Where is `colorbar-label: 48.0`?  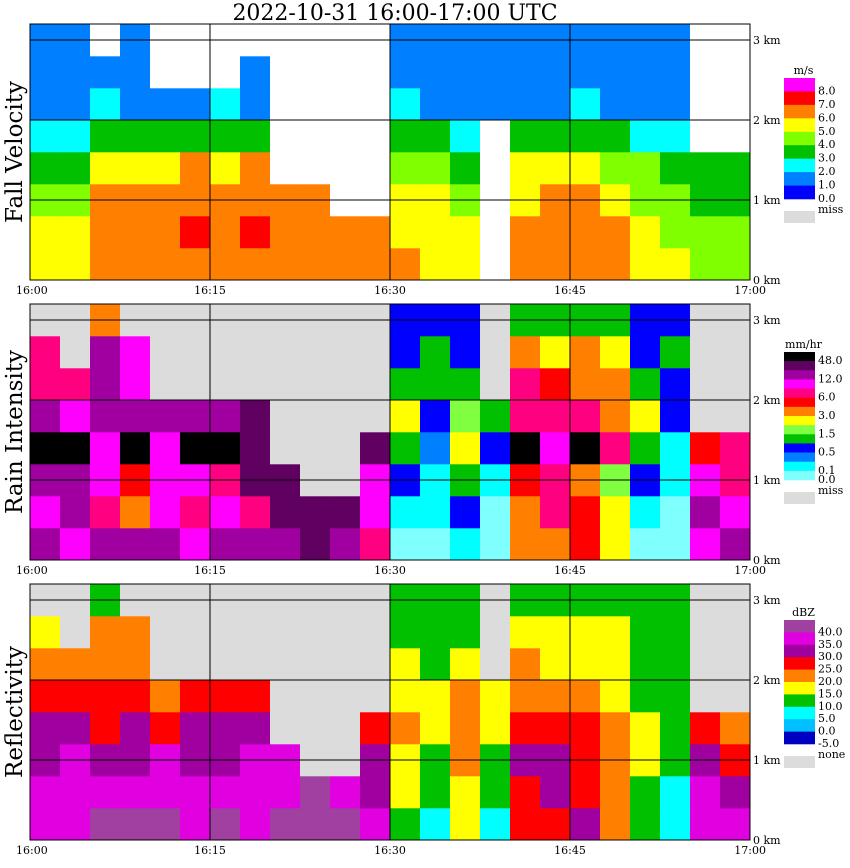 colorbar-label: 48.0 is located at coordinates (830, 360).